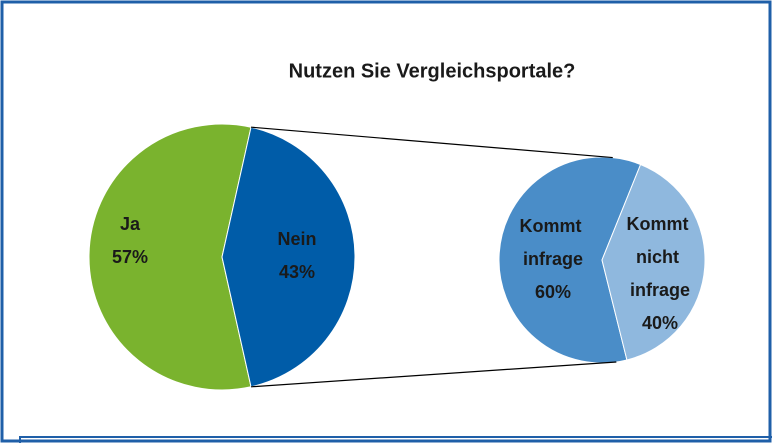  Describe the element at coordinates (432, 71) in the screenshot. I see `chart-title: Nutzen Sie Vergleichsportale?` at that location.